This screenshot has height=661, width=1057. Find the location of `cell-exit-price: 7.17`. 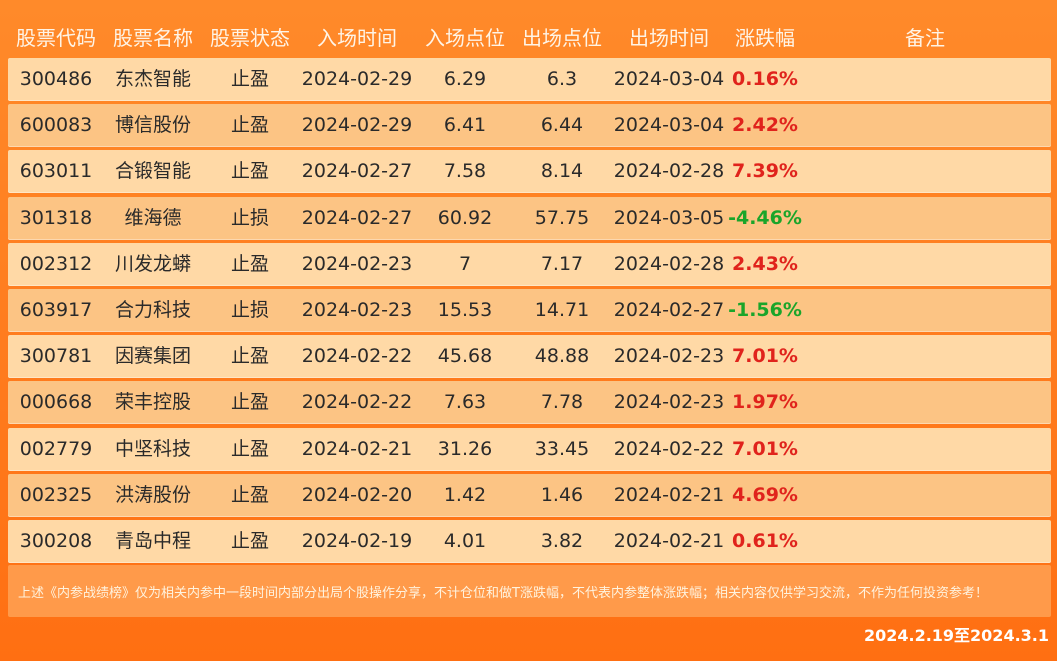

cell-exit-price: 7.17 is located at coordinates (562, 263).